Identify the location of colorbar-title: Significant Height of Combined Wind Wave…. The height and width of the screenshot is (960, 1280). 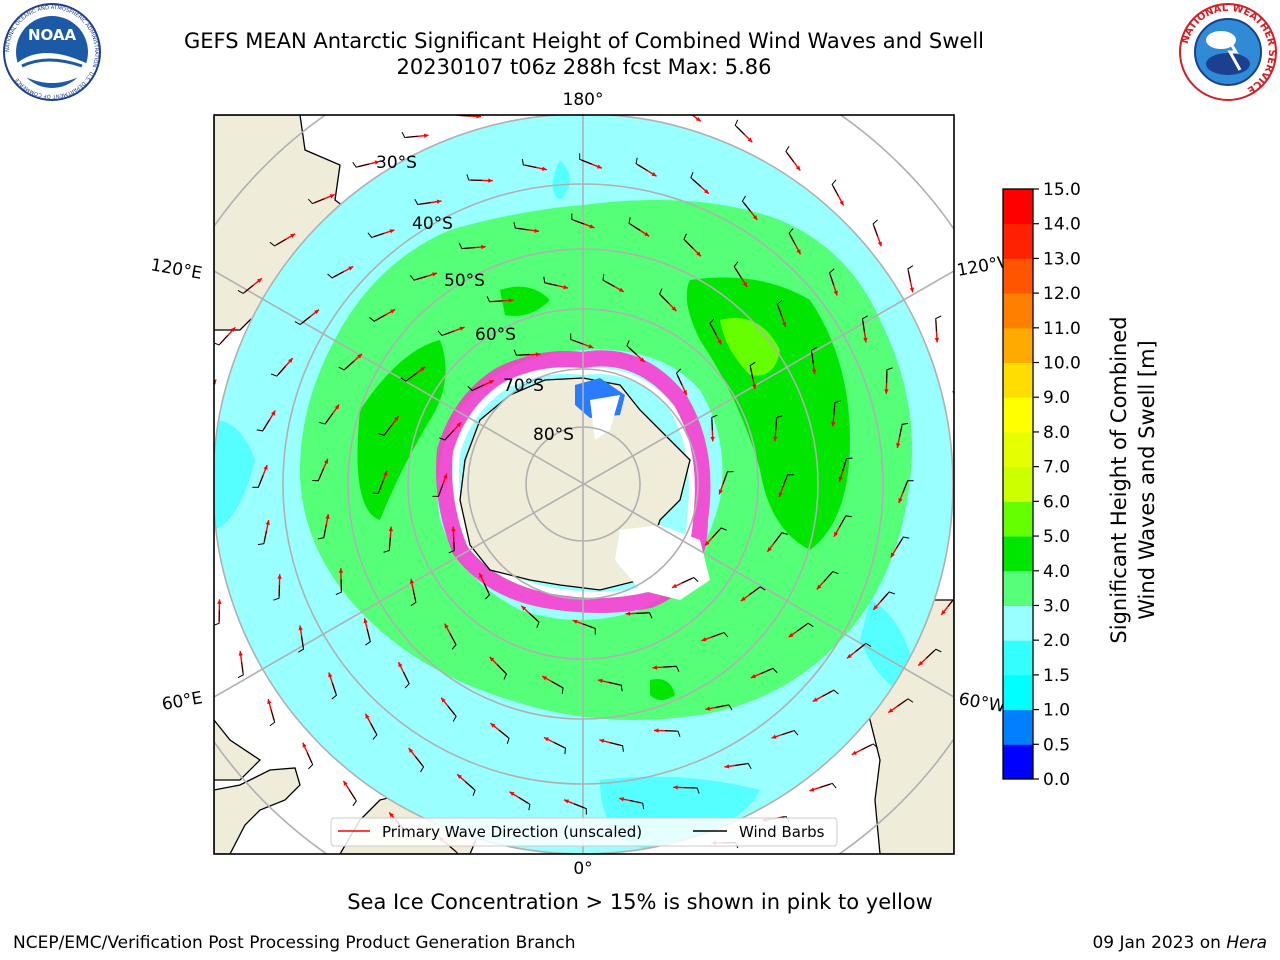
(1133, 479).